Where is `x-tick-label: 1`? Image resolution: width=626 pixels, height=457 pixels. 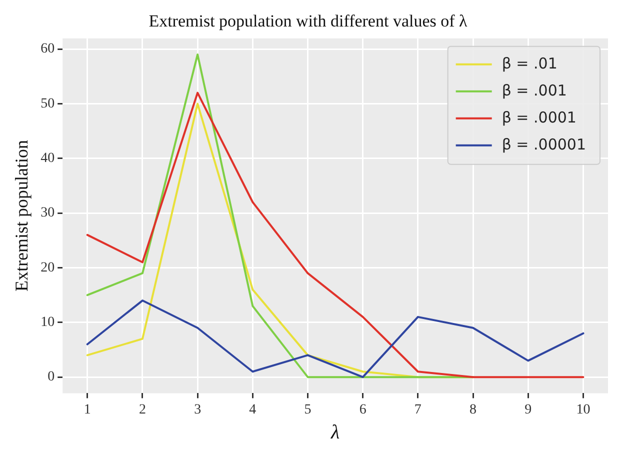
x-tick-label: 1 is located at coordinates (87, 410).